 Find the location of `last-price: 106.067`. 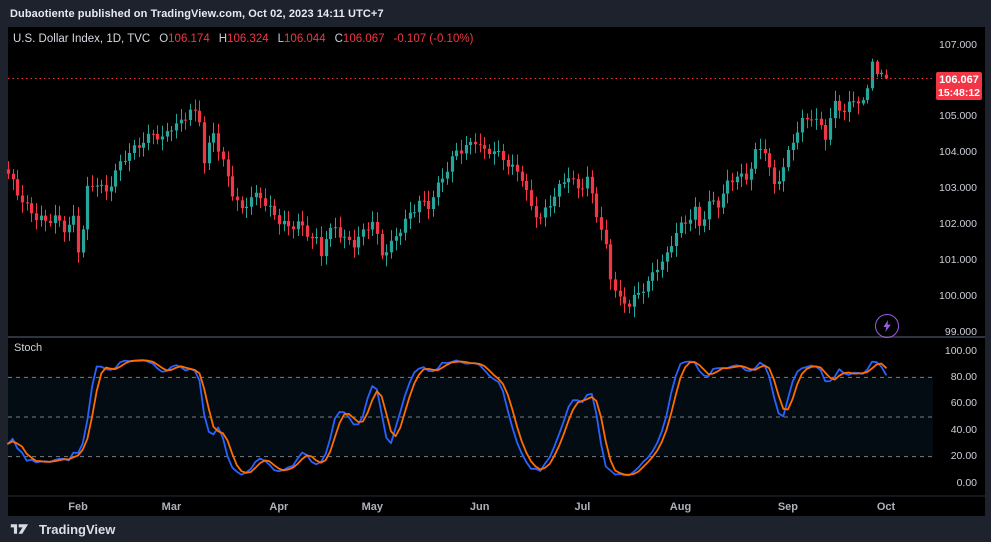

last-price: 106.067 is located at coordinates (959, 79).